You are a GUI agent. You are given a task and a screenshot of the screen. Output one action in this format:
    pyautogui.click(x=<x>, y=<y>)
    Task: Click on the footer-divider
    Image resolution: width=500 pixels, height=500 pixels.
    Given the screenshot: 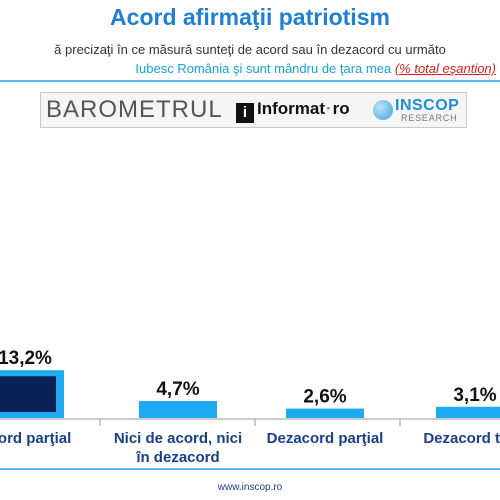 What is the action you would take?
    pyautogui.click(x=250, y=469)
    